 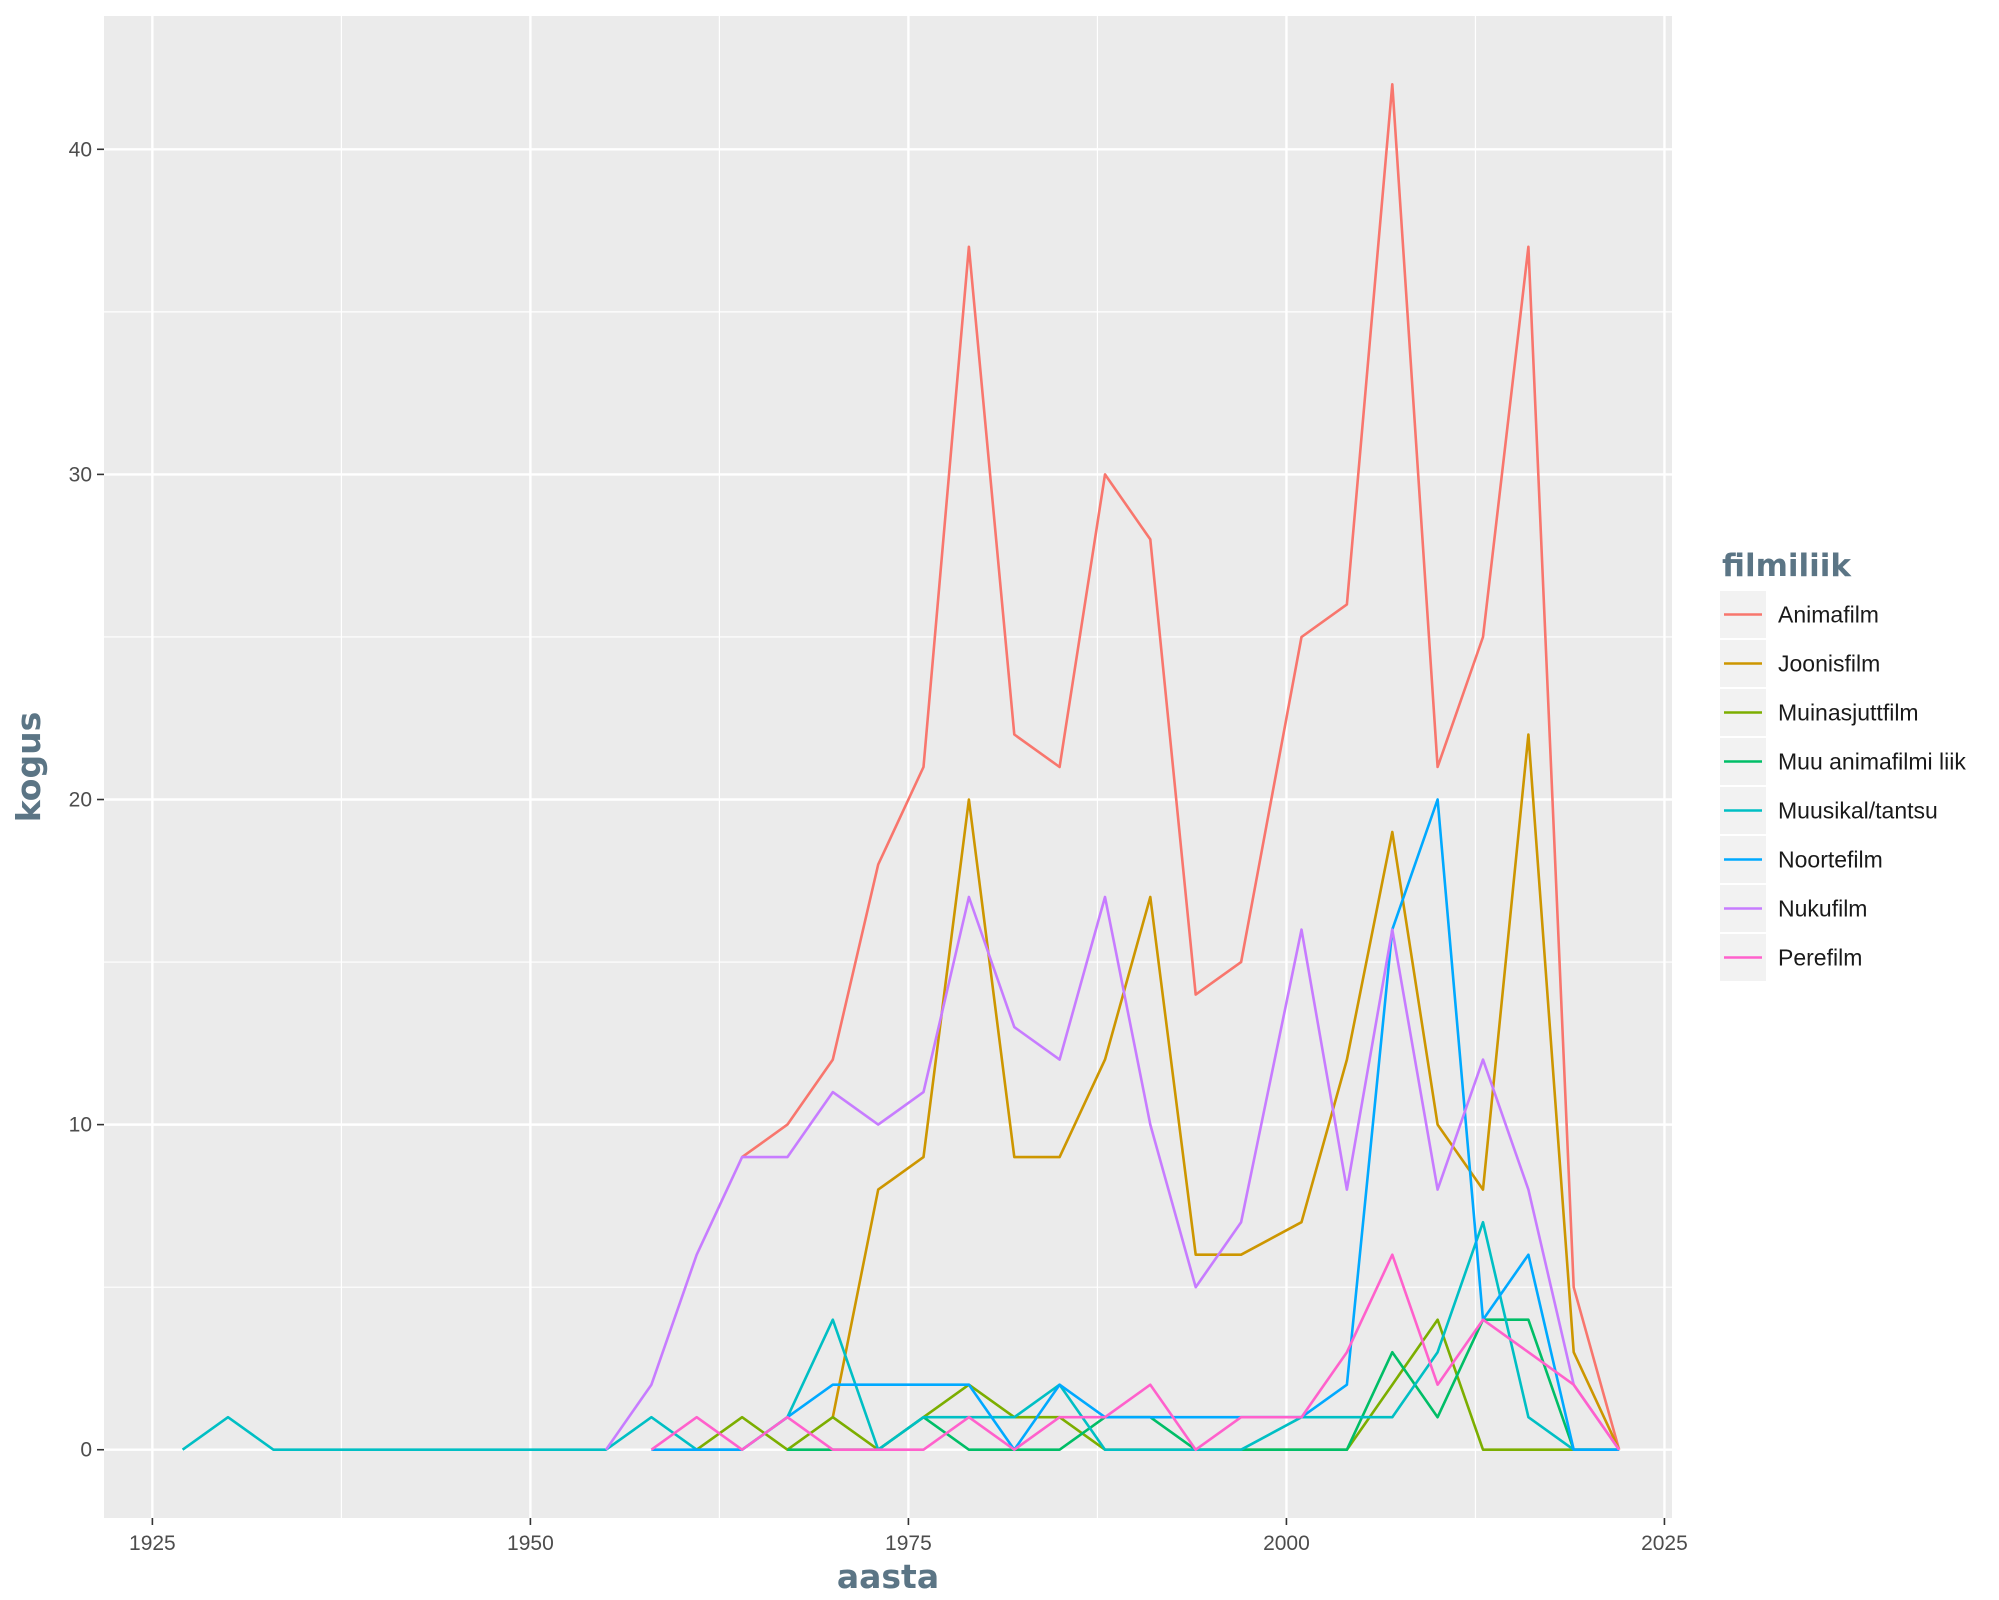 I want to click on legend-label: Nukufilm, so click(x=1822, y=909).